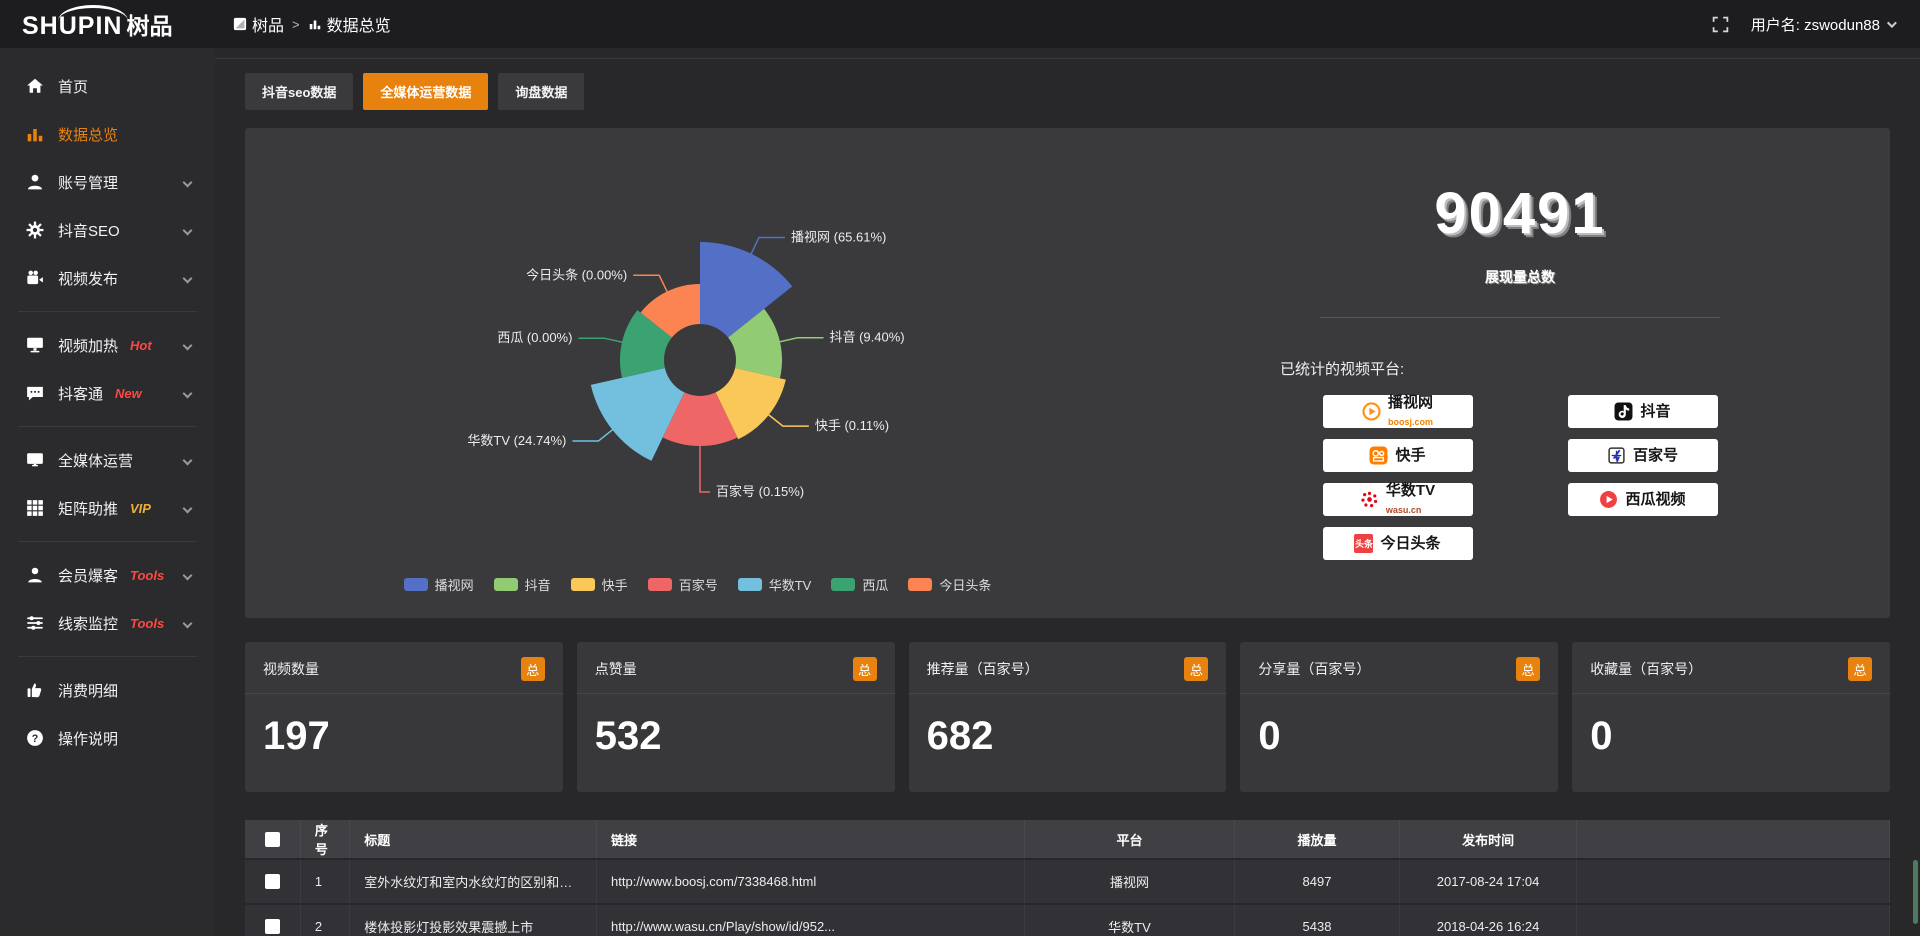 The height and width of the screenshot is (936, 1920). What do you see at coordinates (949, 584) in the screenshot?
I see `legend-item-今日头条: 今日头条` at bounding box center [949, 584].